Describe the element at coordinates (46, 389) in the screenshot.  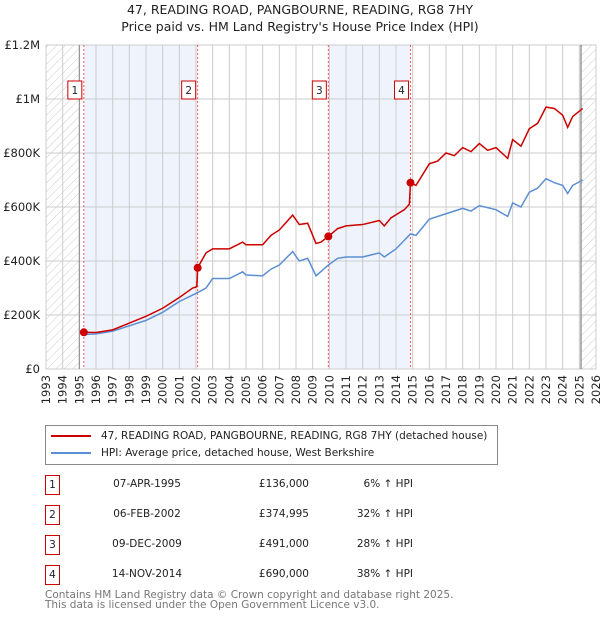
I see `x-tick-label: 1993` at that location.